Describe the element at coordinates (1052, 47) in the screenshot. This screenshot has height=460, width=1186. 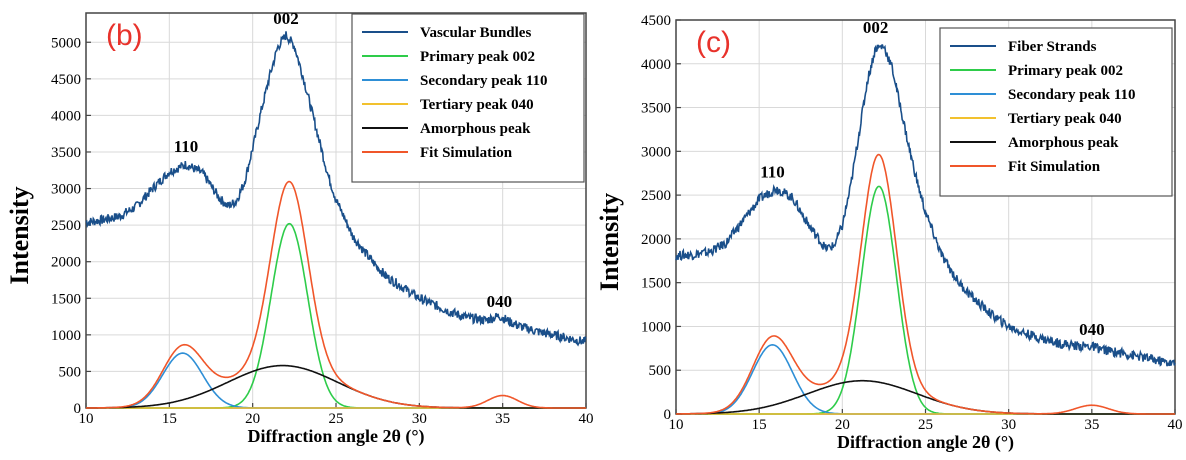
I see `legend-entry: Fiber Strands` at that location.